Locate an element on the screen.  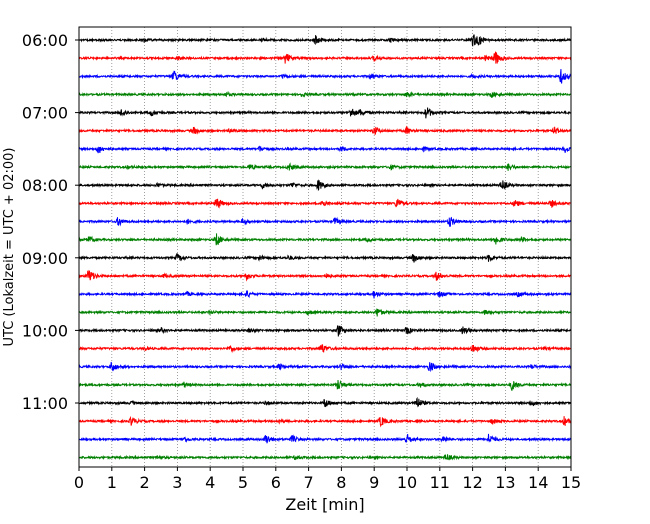
x-tick-label: 14 is located at coordinates (538, 482).